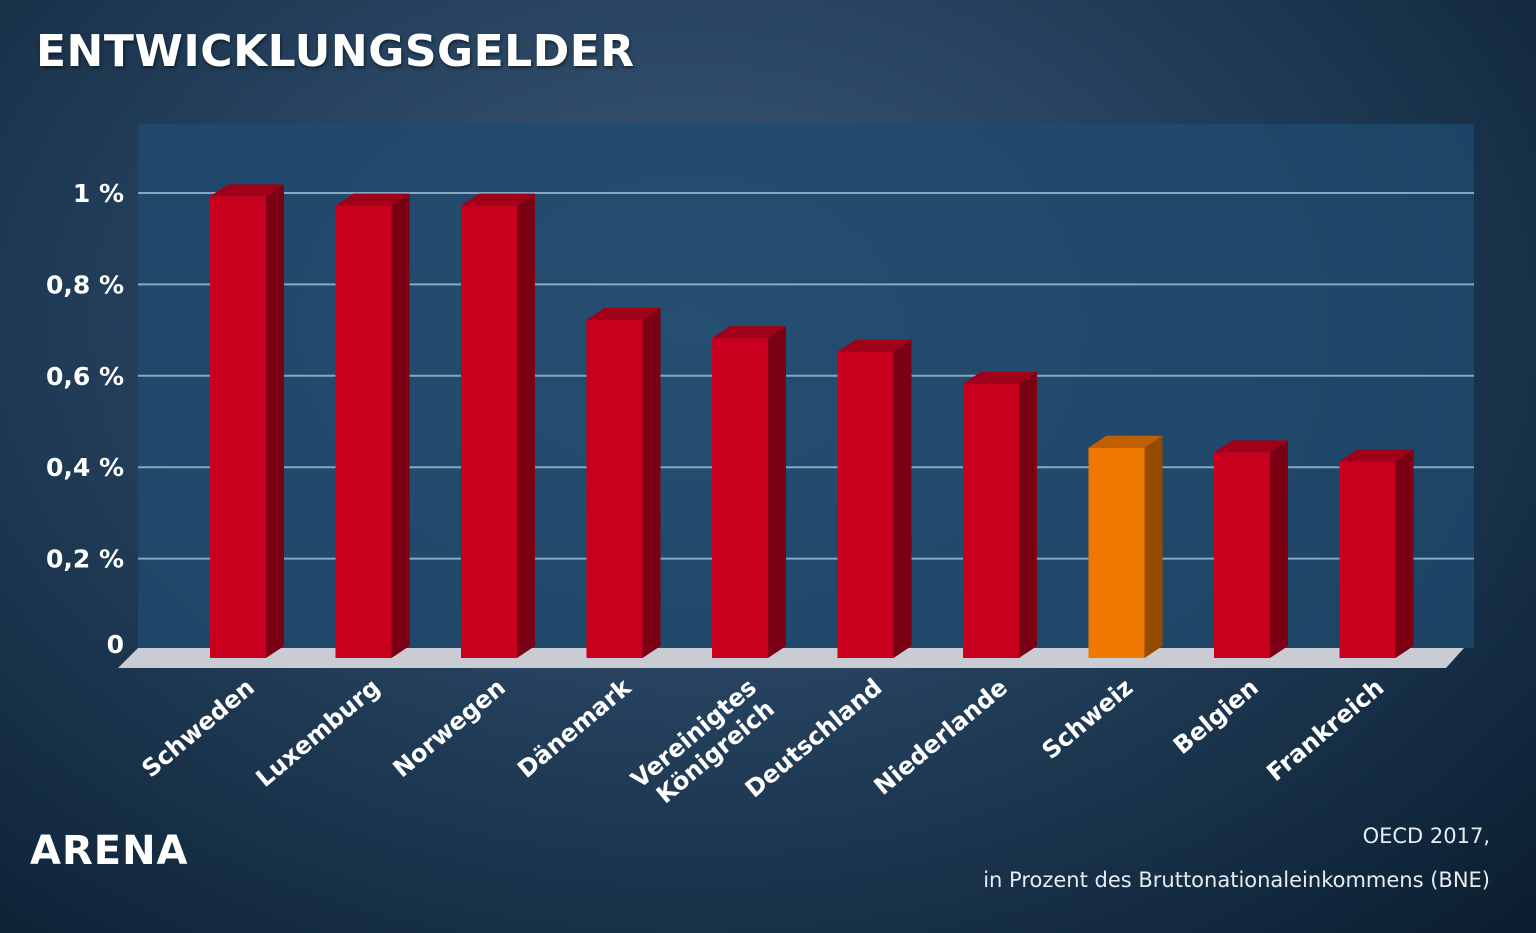 The height and width of the screenshot is (933, 1536). I want to click on bar-frankreich, so click(1376, 553).